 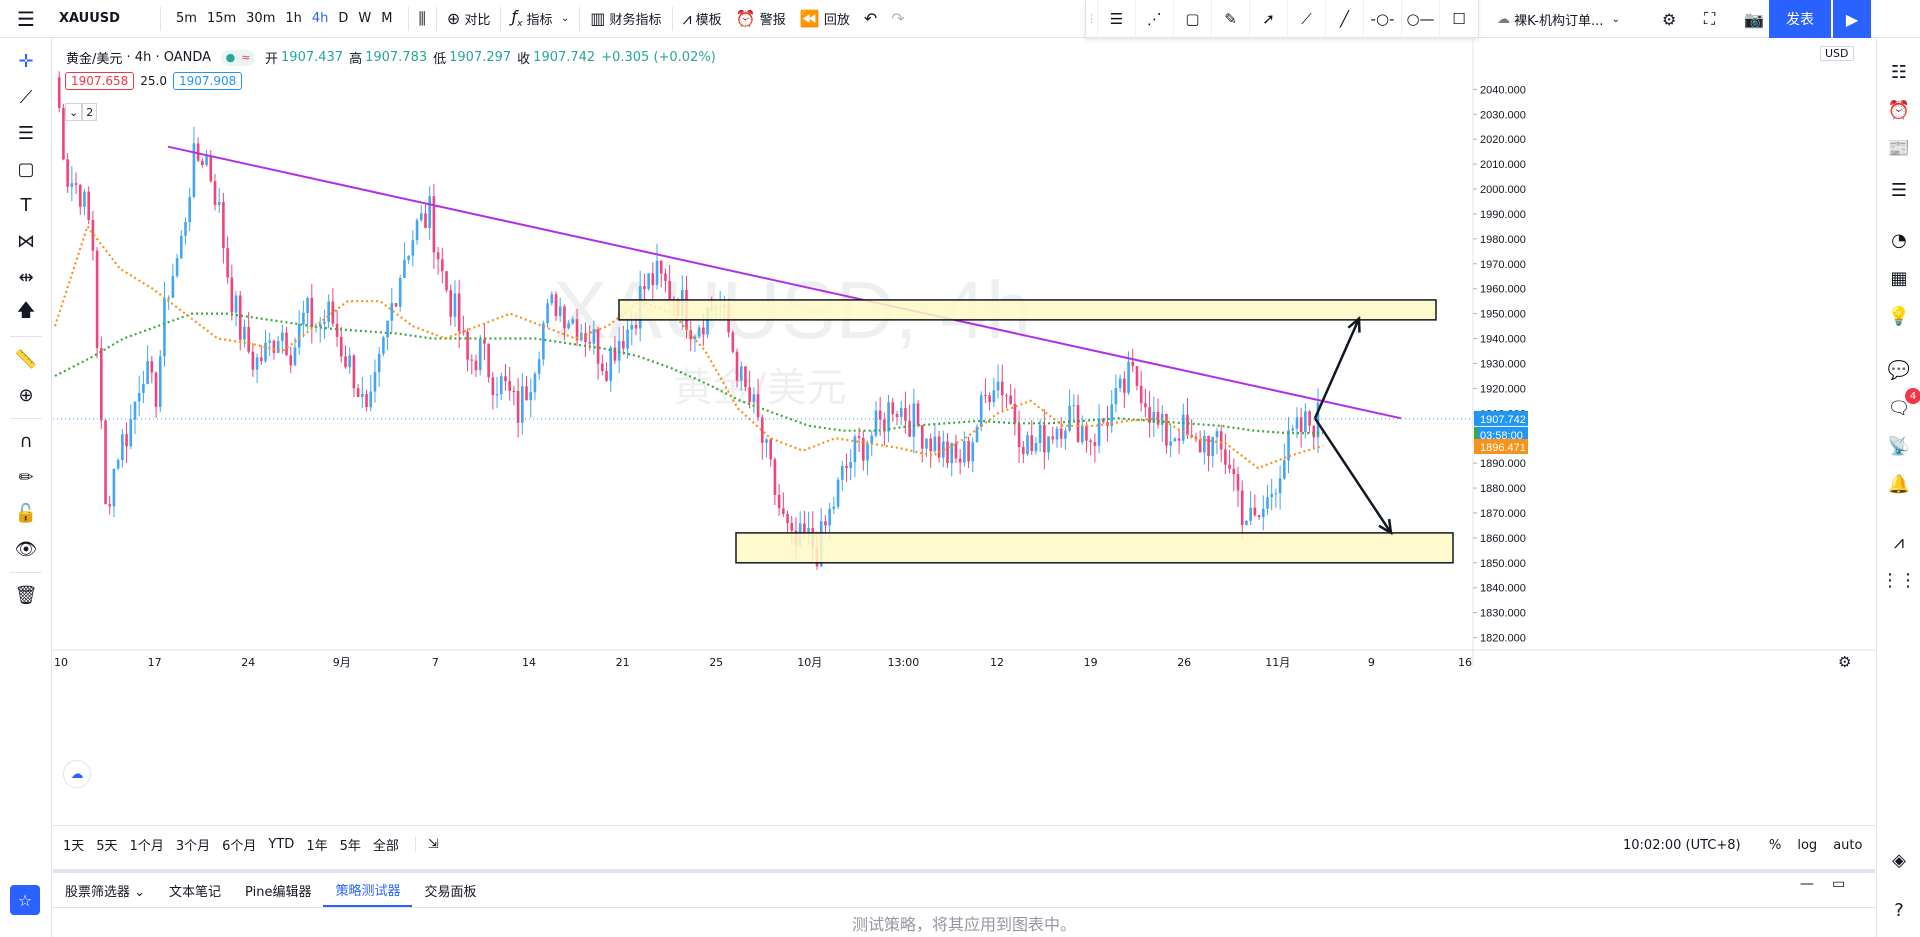 What do you see at coordinates (1839, 884) in the screenshot?
I see `maximize-icon: ▭` at bounding box center [1839, 884].